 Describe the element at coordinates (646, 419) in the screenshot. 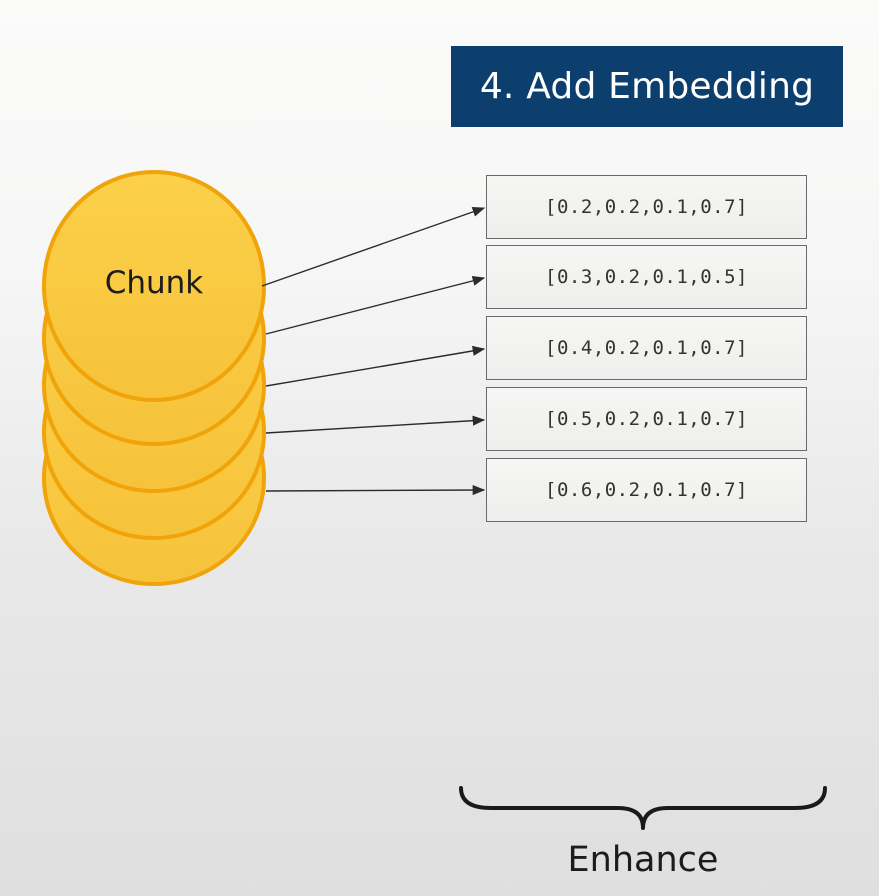

I see `embedding-vector-4: [0.5,0.2,0.1,0.7]` at that location.